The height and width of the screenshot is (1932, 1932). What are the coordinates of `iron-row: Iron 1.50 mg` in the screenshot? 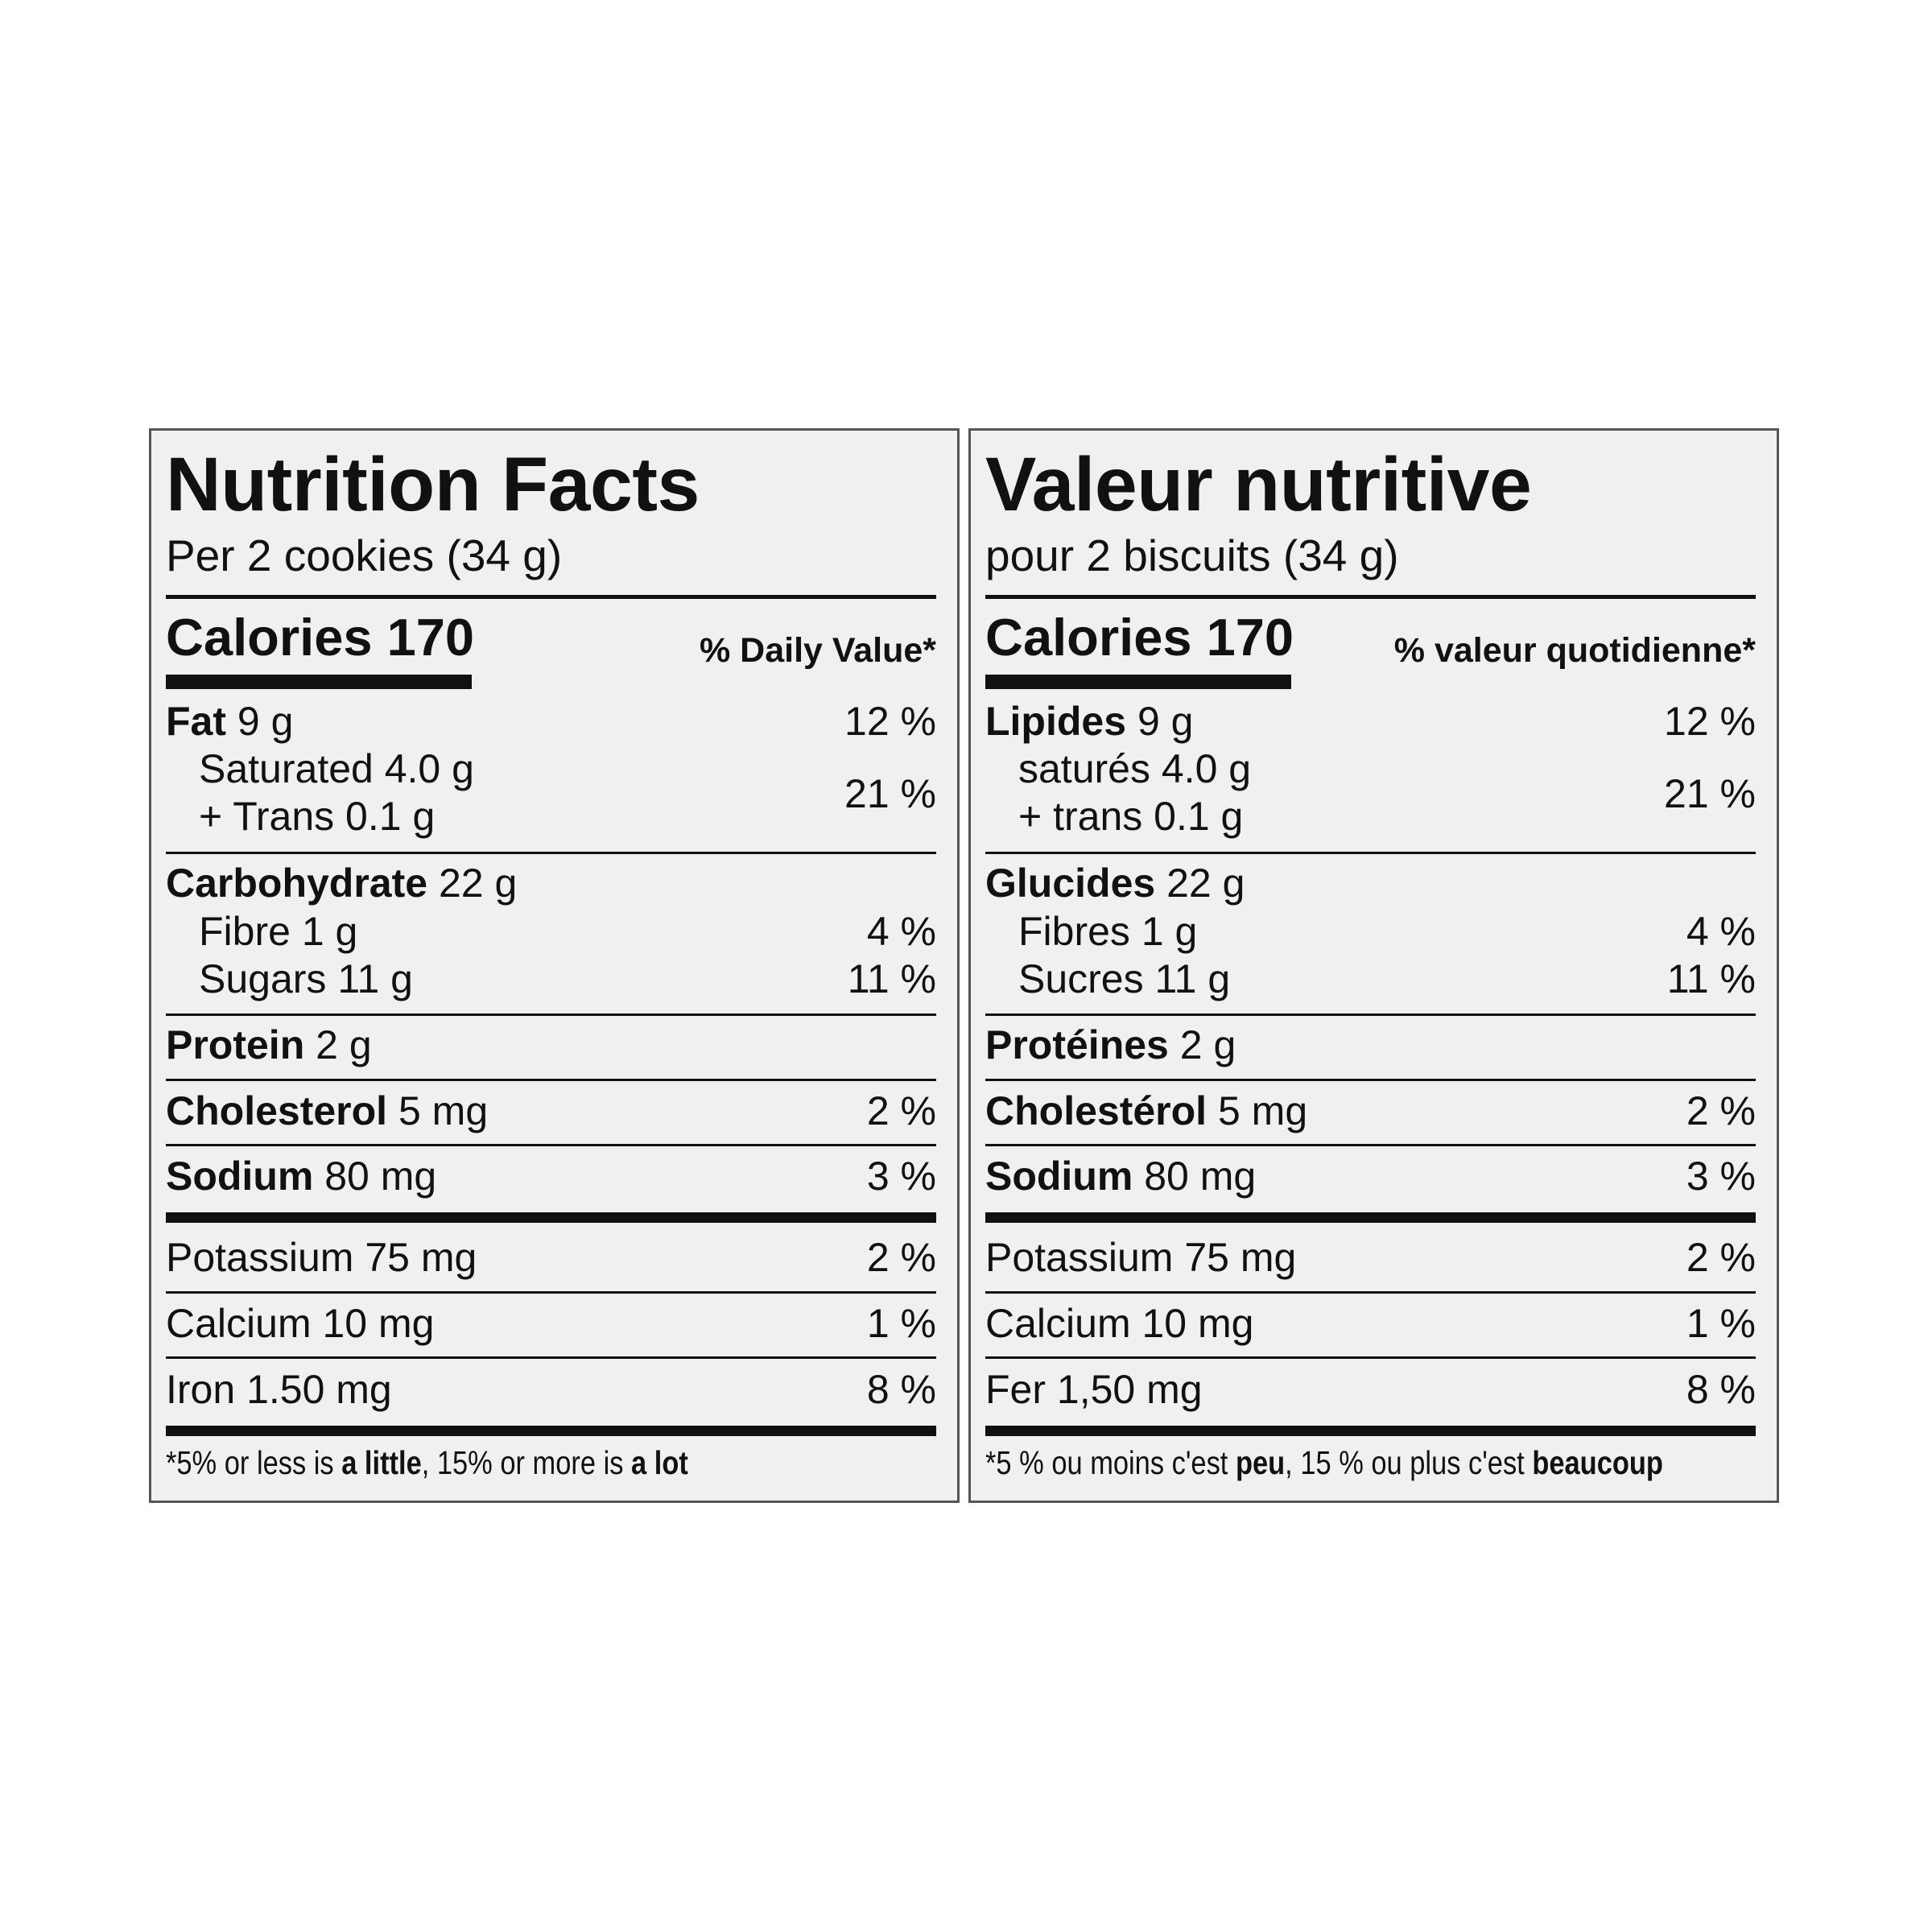 It's located at (279, 1389).